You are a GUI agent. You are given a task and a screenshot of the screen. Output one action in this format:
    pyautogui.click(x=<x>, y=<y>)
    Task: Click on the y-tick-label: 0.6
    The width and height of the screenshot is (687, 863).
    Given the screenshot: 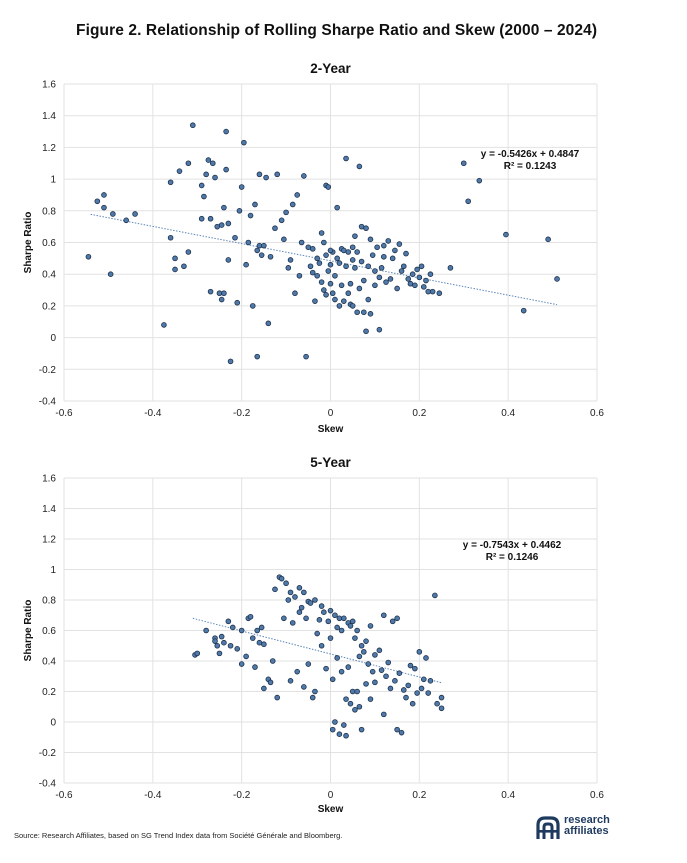 What is the action you would take?
    pyautogui.click(x=49, y=631)
    